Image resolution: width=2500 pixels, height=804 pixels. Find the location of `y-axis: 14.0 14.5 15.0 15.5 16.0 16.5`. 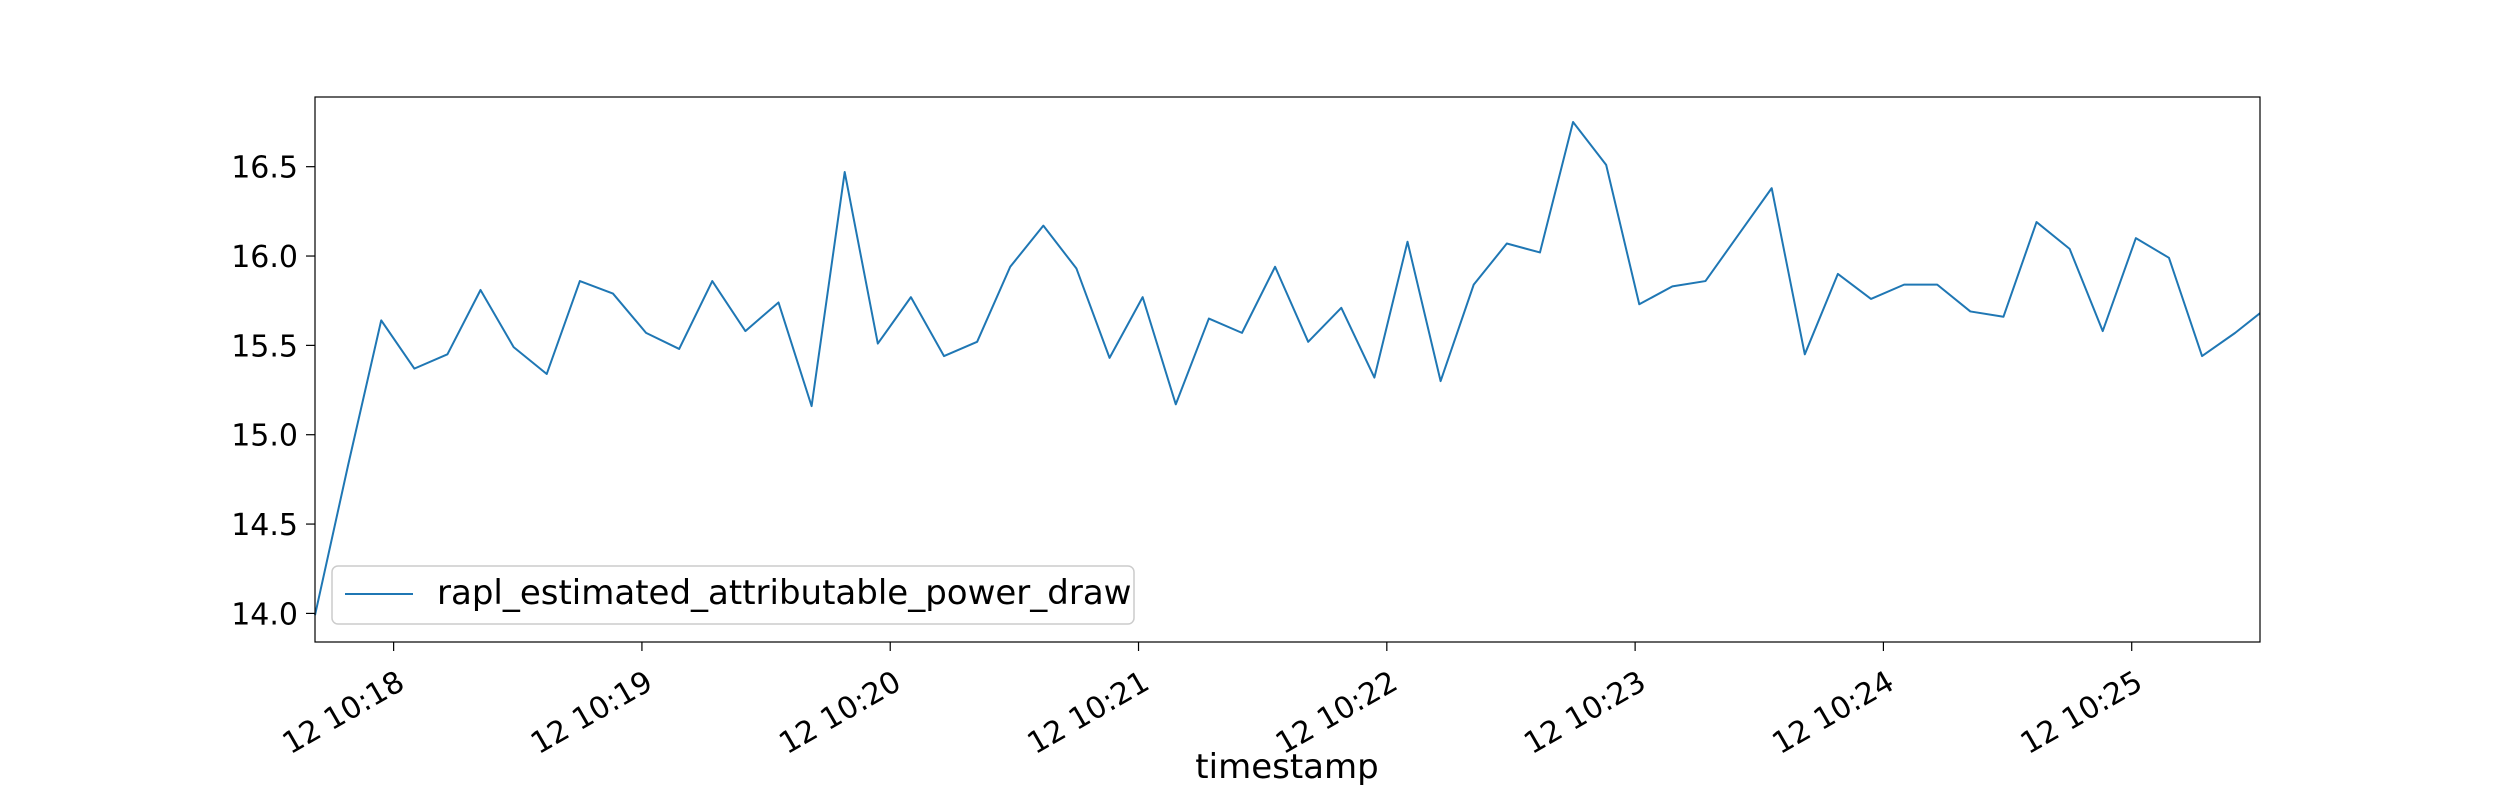

y-axis: 14.0 14.5 15.0 15.5 16.0 16.5 is located at coordinates (273, 391).